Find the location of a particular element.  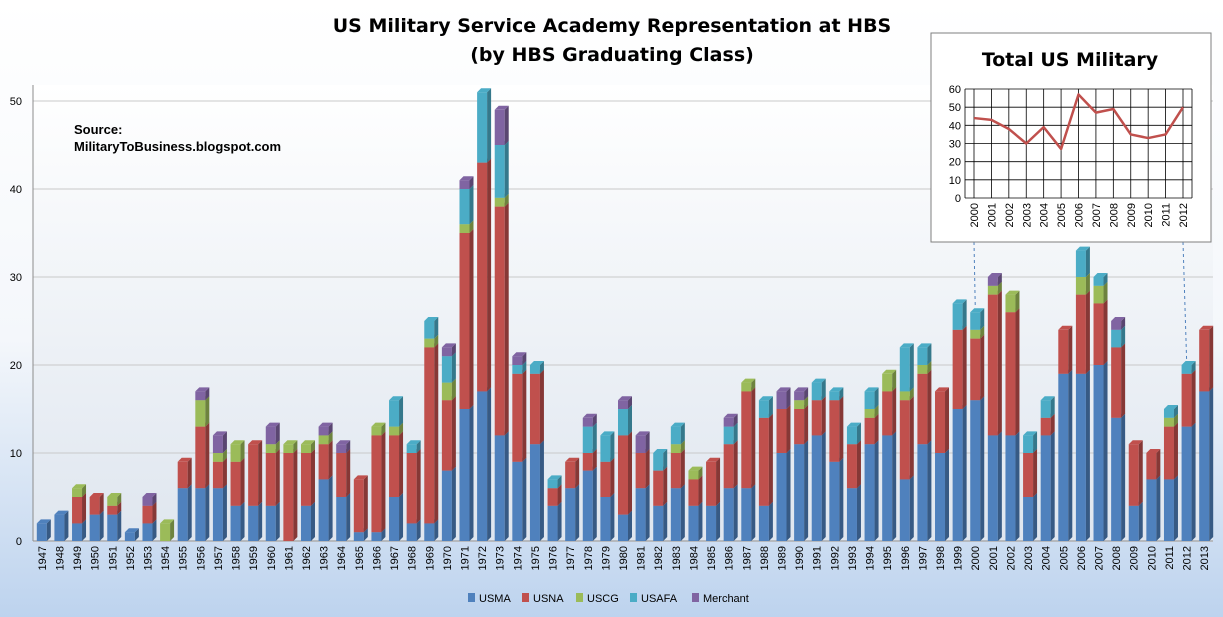

x-tick-label: 1956 is located at coordinates (201, 558).